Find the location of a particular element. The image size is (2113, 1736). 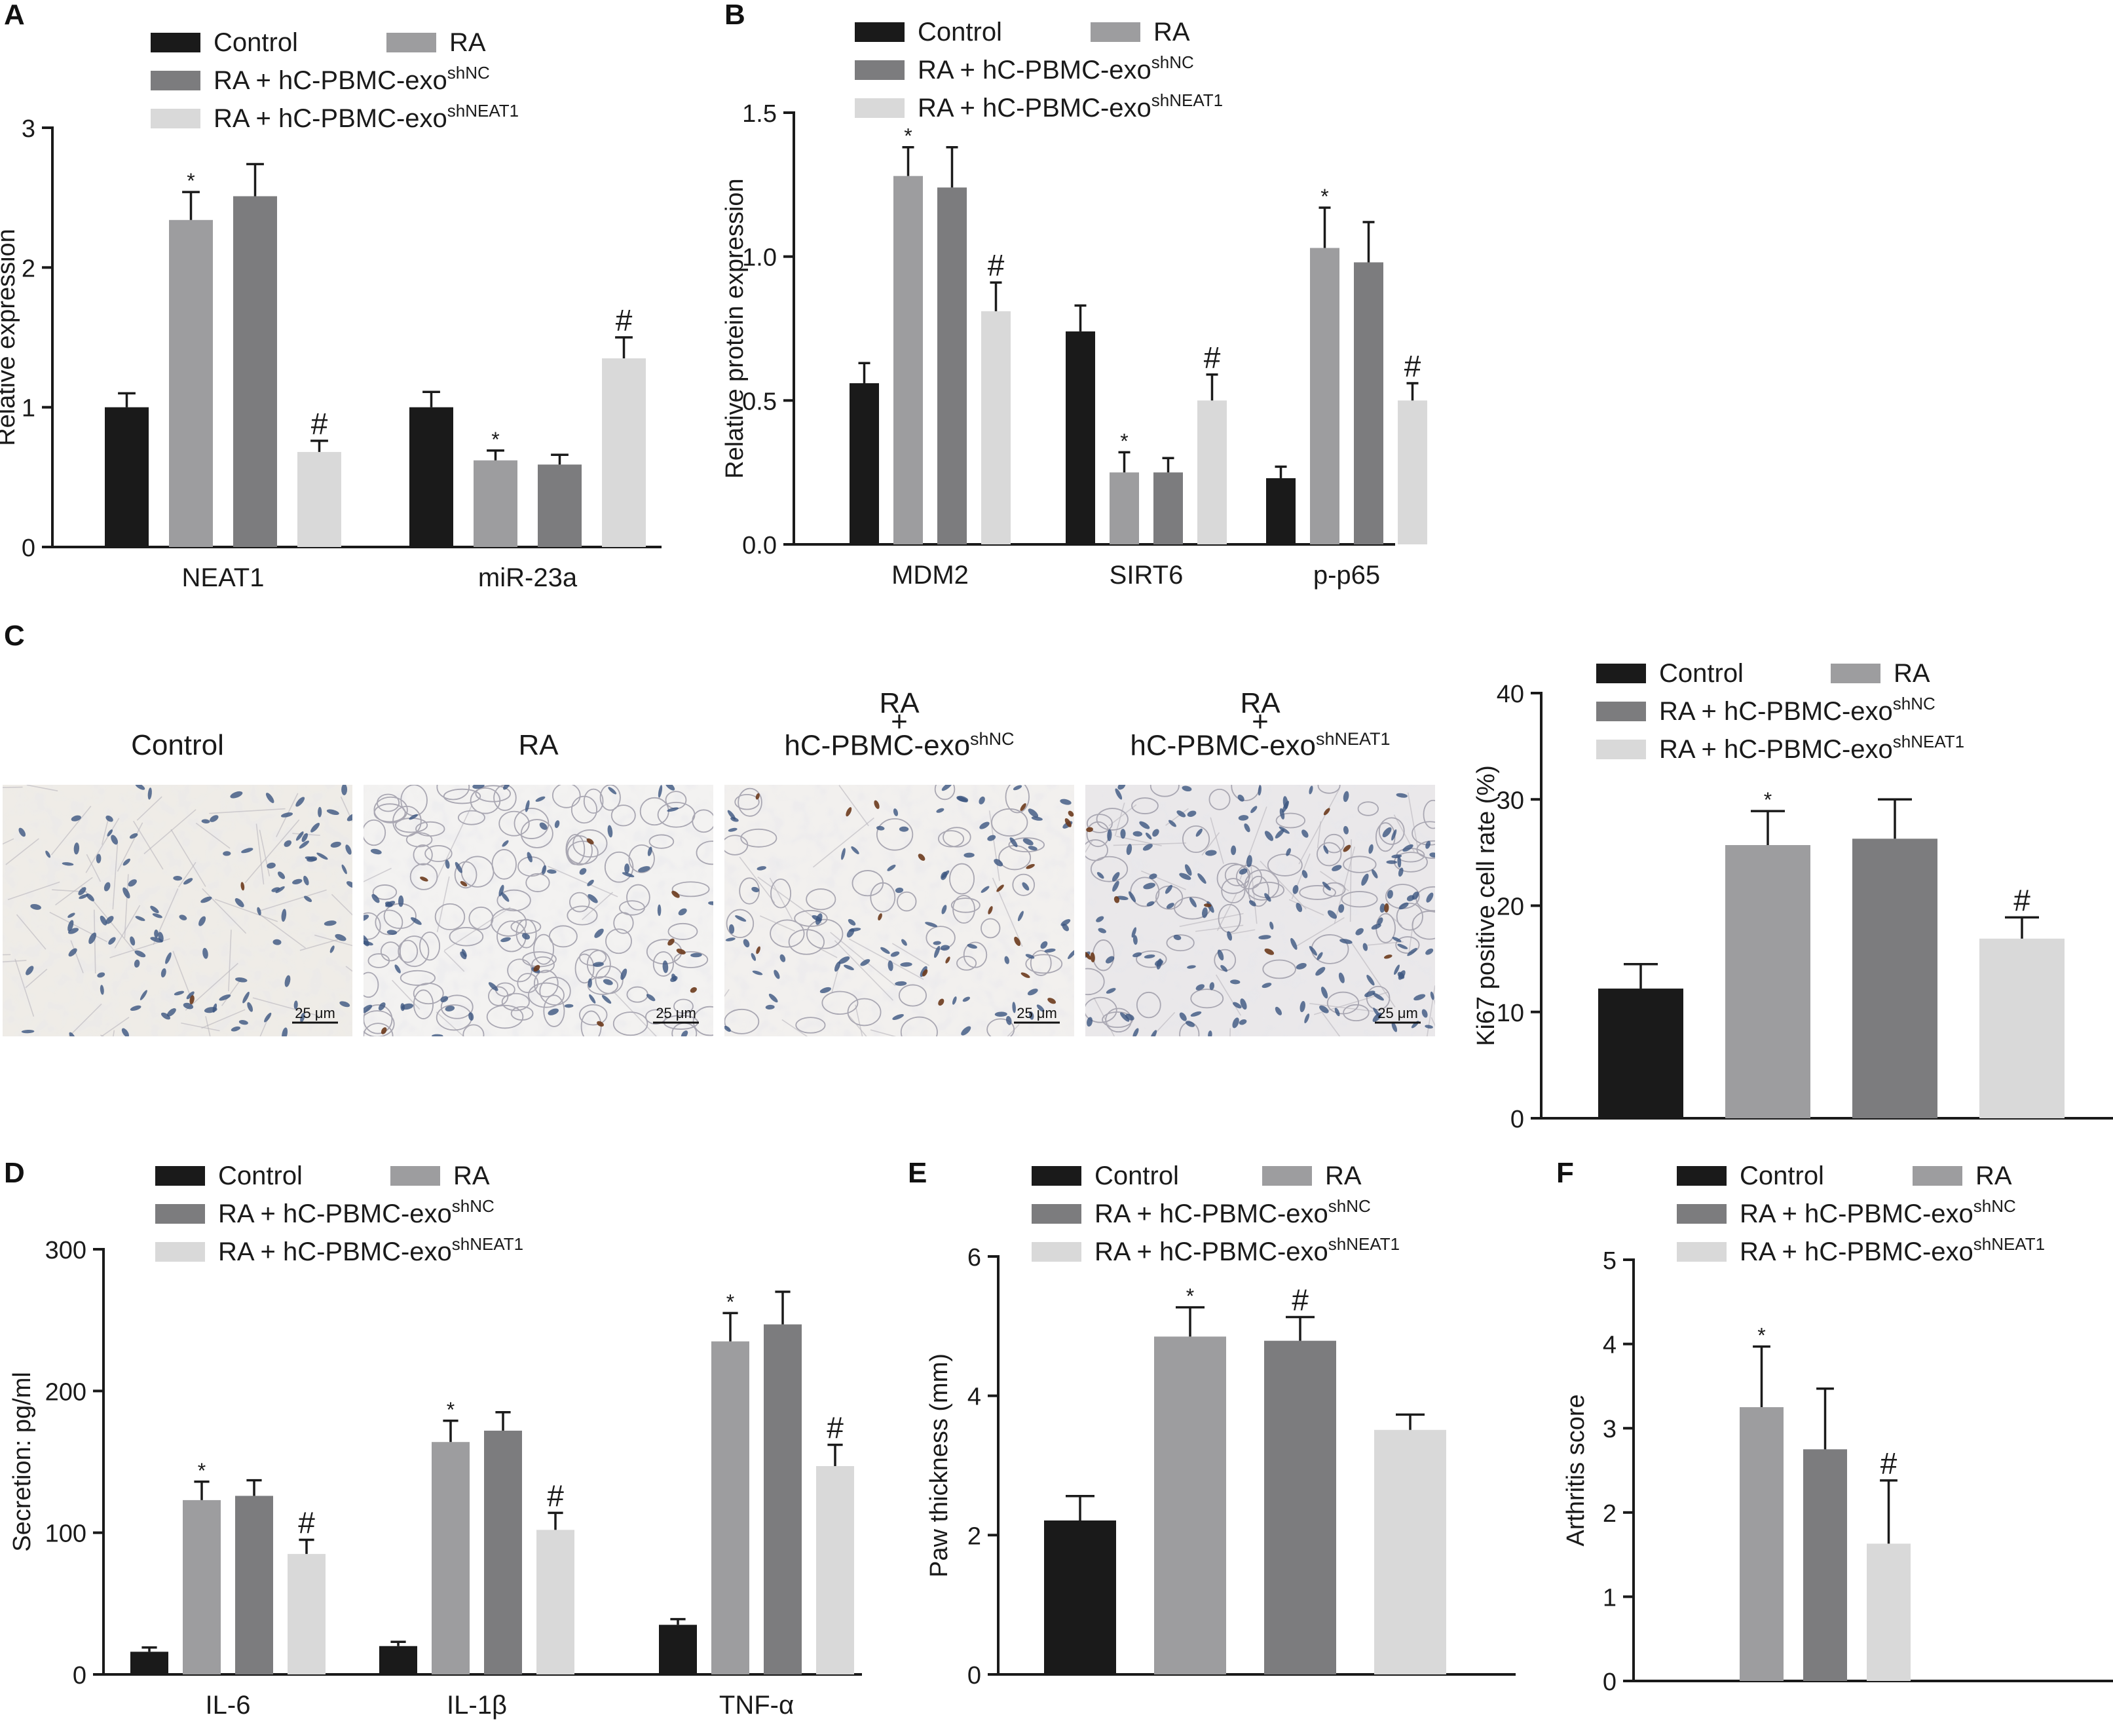

legend-label: RA is located at coordinates (467, 42).